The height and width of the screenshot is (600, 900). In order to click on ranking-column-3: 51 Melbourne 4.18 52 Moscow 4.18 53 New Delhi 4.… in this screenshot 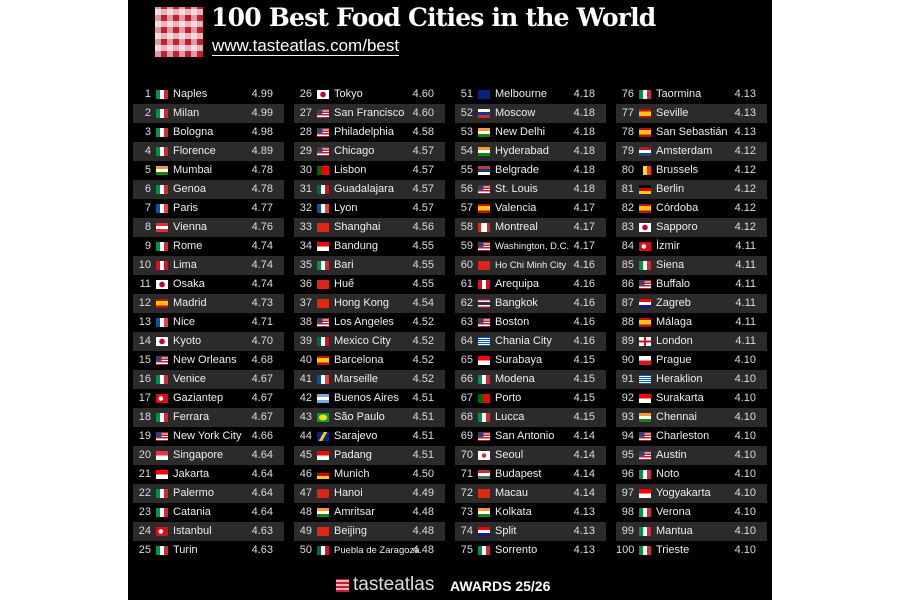, I will do `click(530, 322)`.